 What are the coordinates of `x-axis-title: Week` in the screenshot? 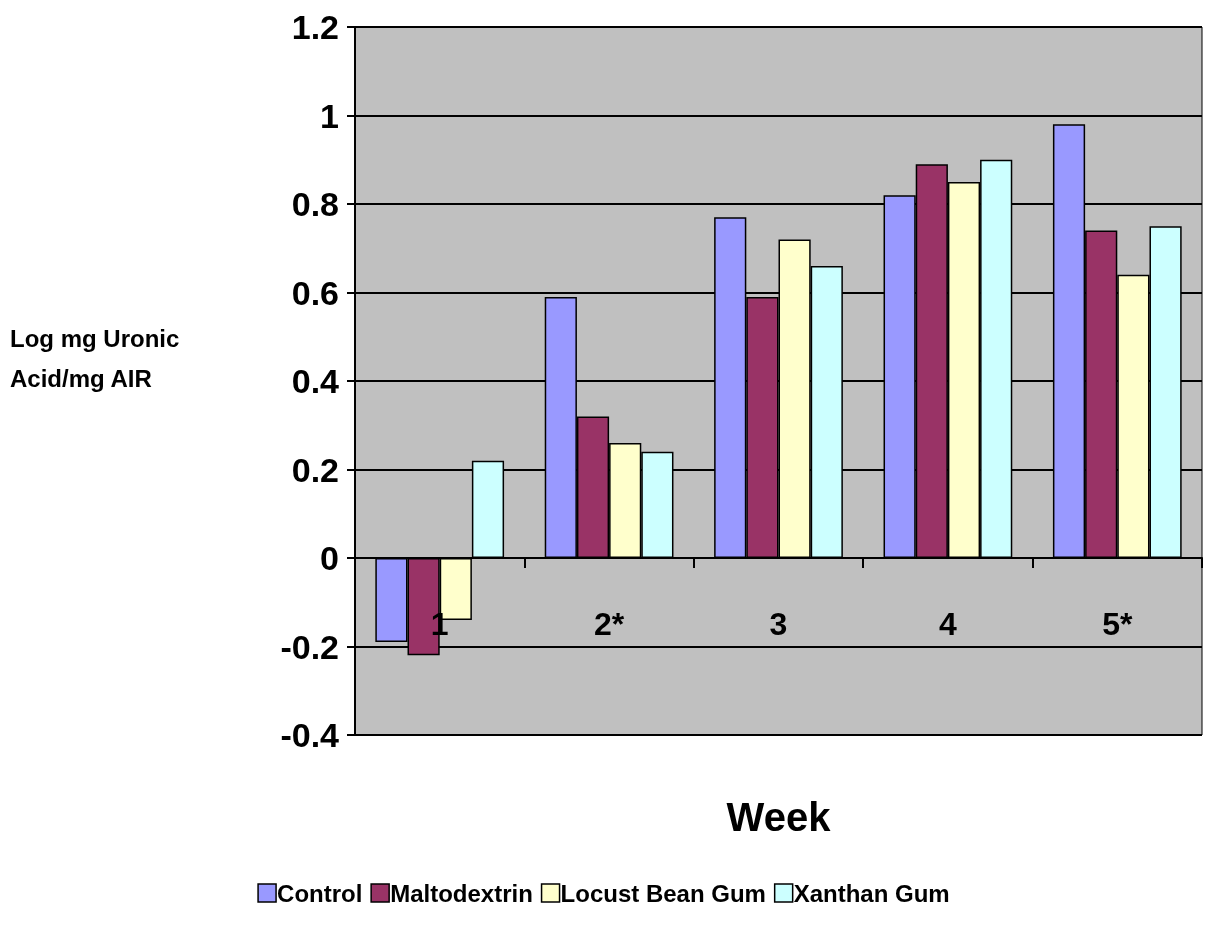 It's located at (779, 817).